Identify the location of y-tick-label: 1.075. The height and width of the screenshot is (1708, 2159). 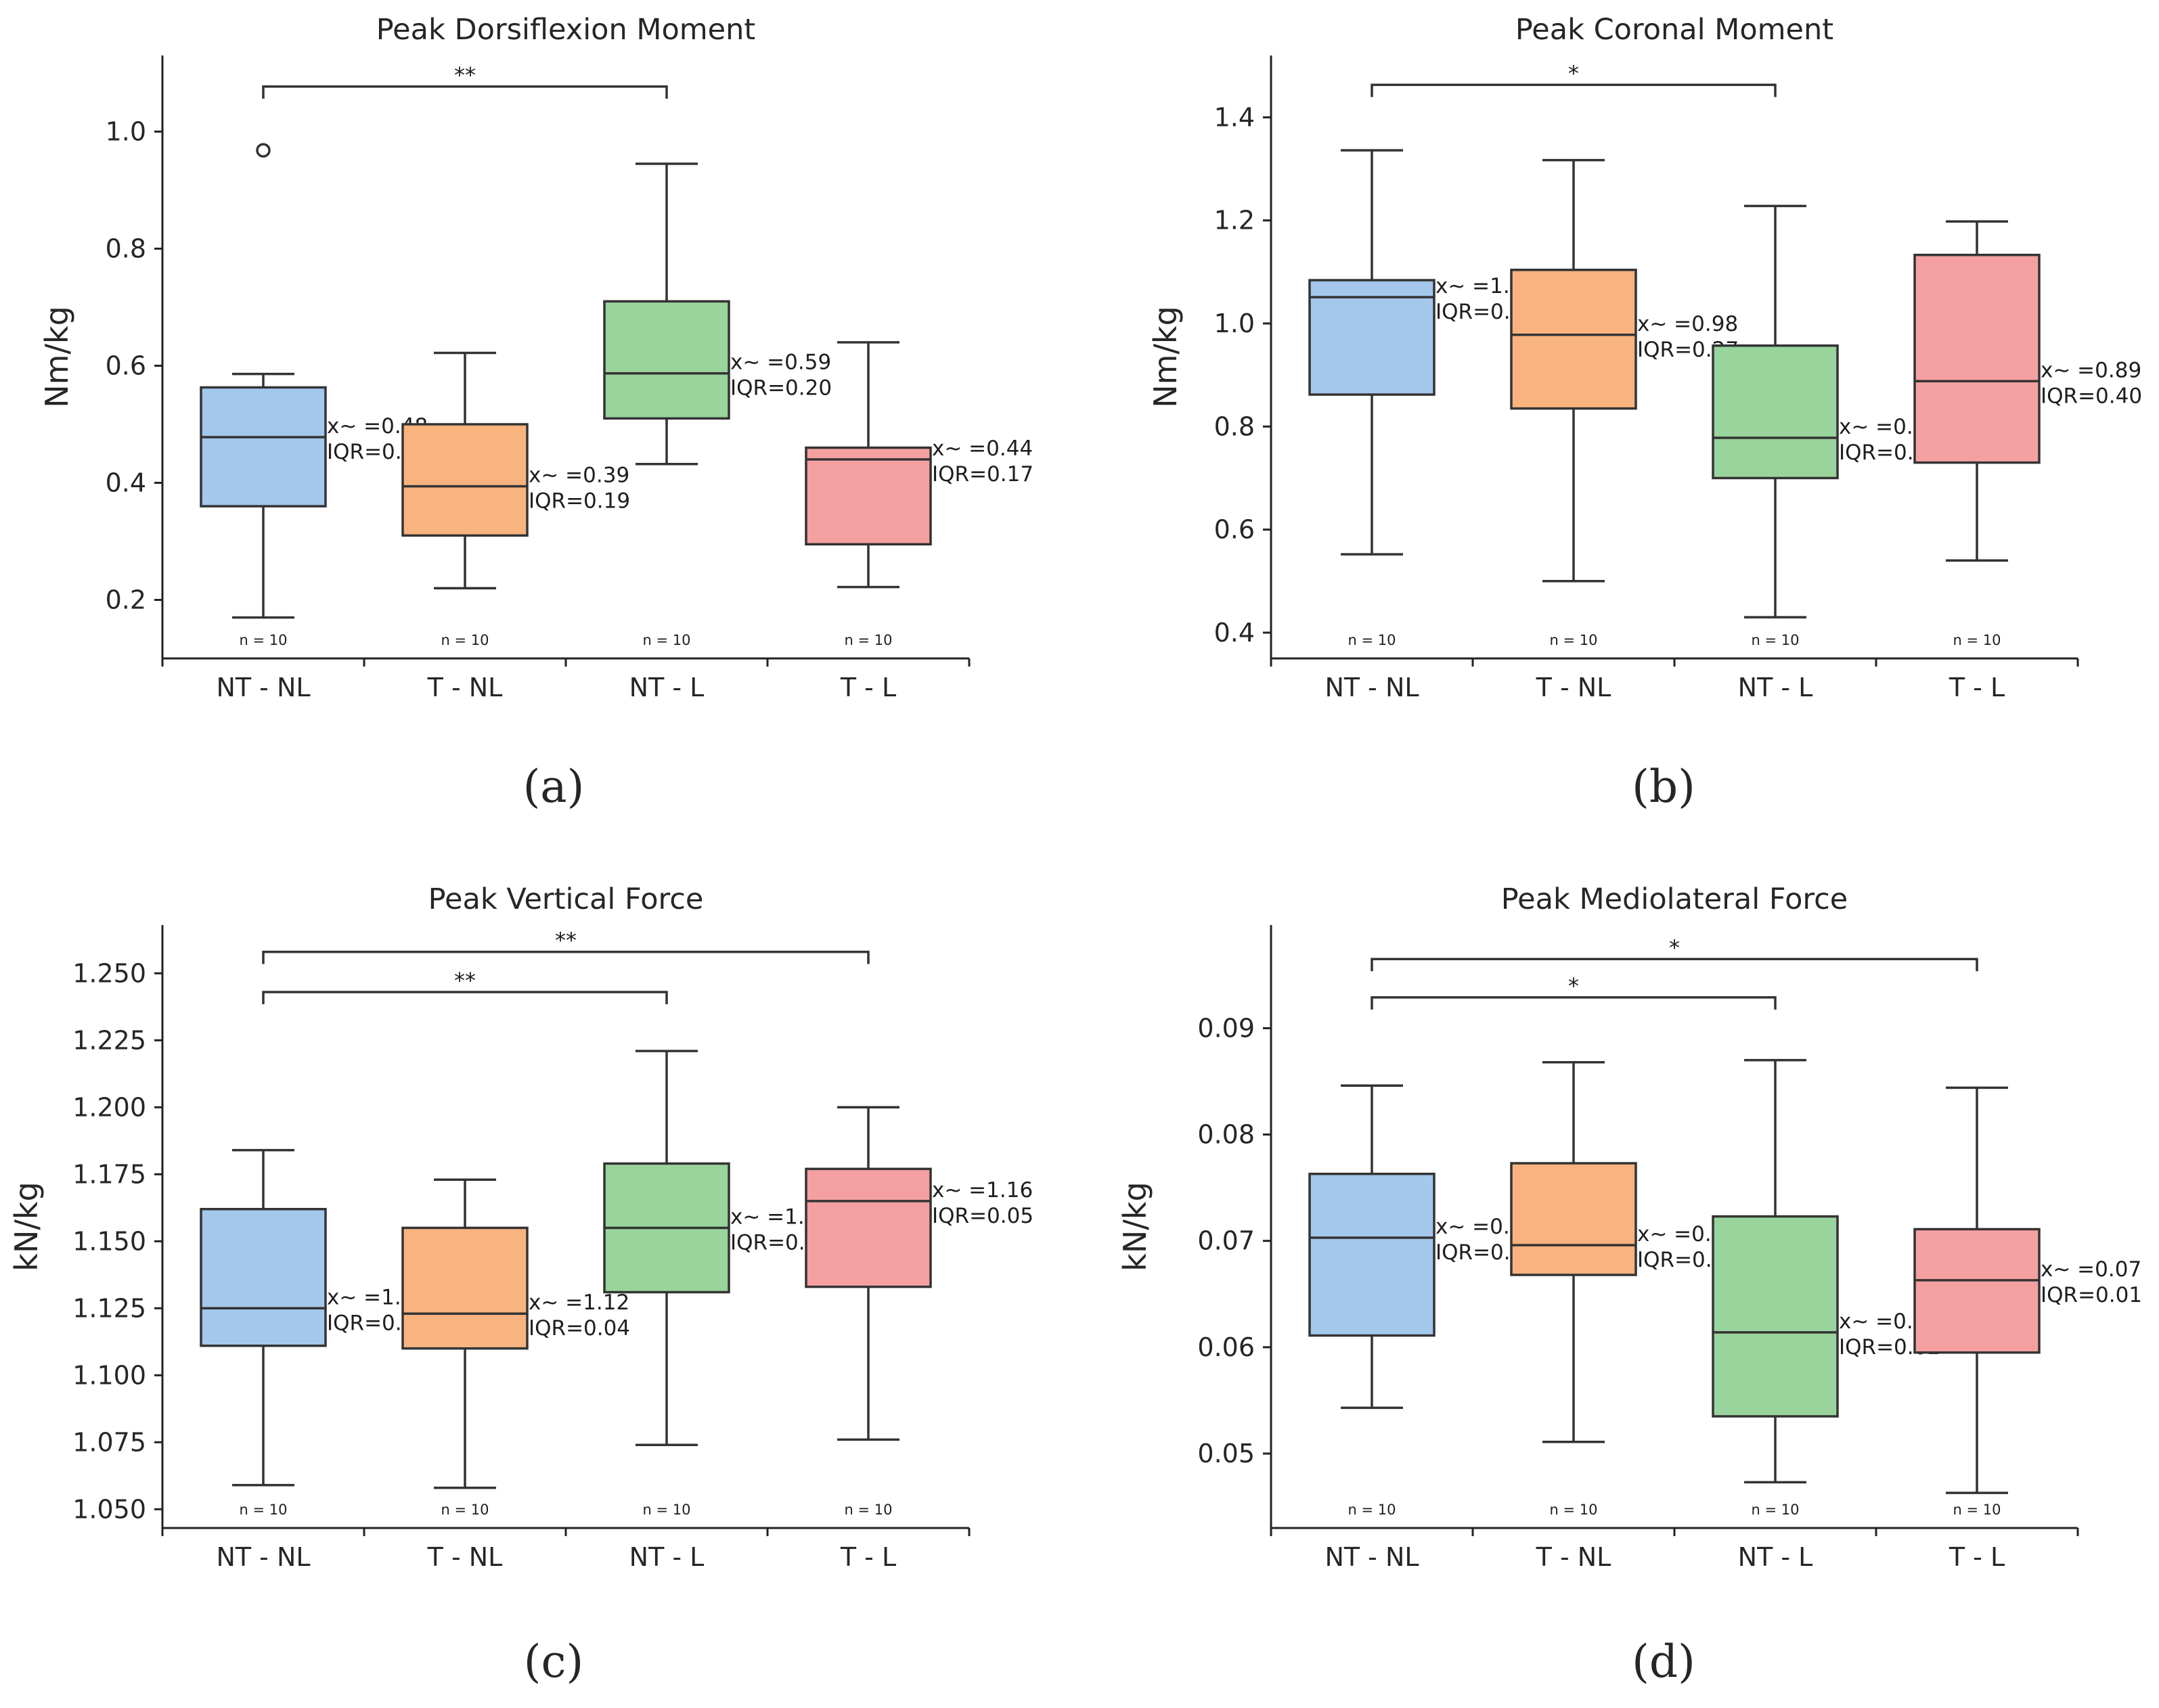
(109, 1442).